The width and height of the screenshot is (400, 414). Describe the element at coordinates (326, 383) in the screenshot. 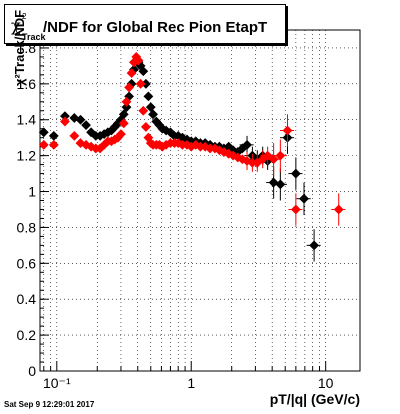

I see `x-tick-label: 10` at that location.